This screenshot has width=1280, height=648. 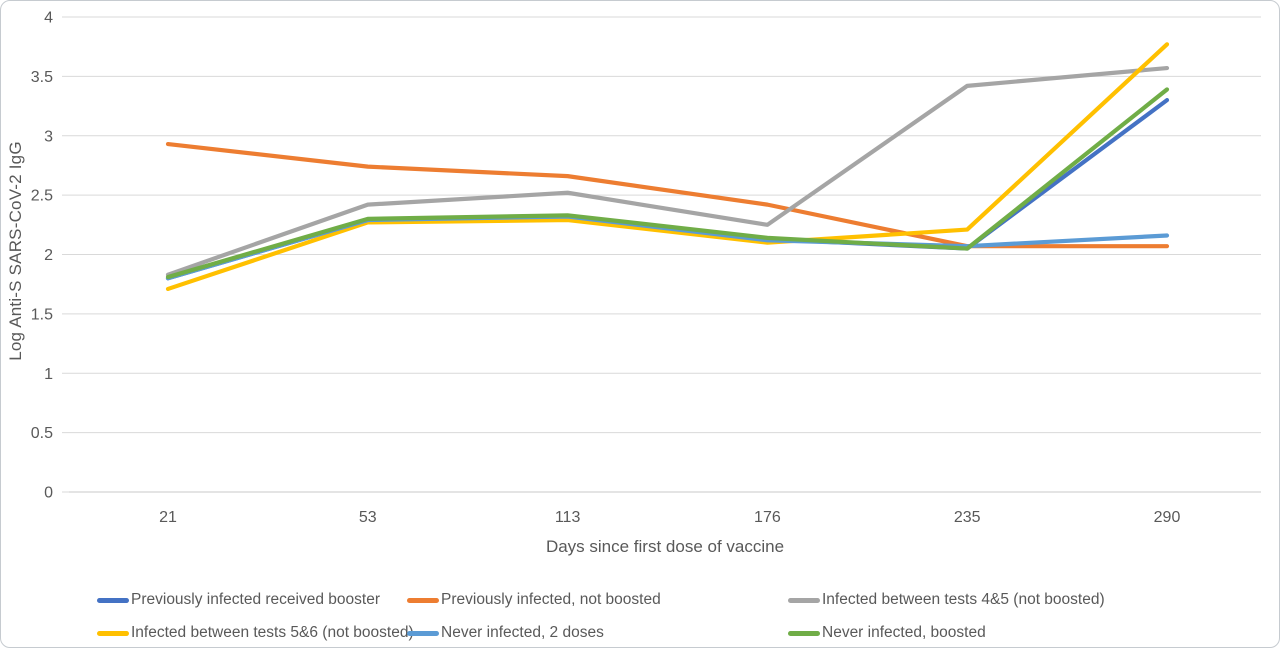 What do you see at coordinates (15, 251) in the screenshot?
I see `y-axis-title: Log Anti-S SARS-CoV-2 IgG` at bounding box center [15, 251].